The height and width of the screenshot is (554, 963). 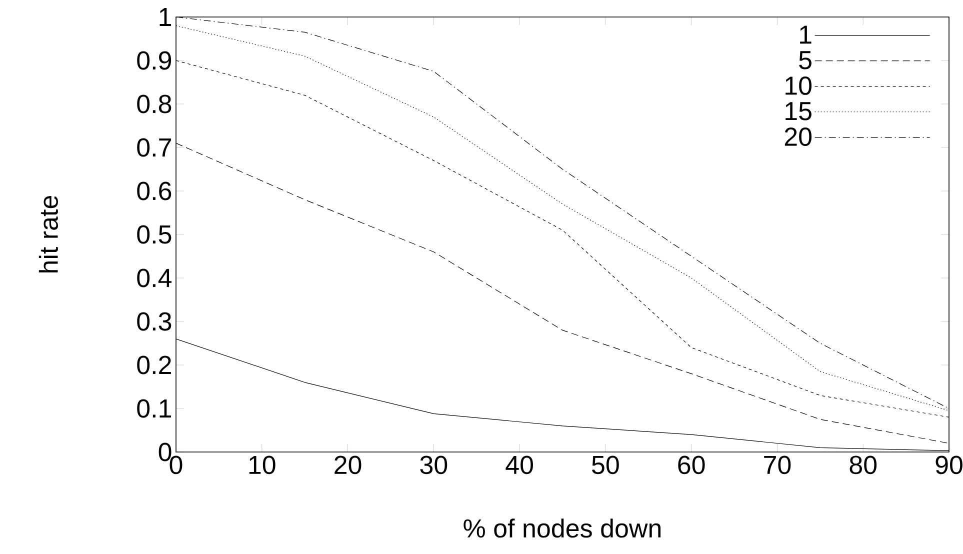 I want to click on x-tick-label: 90, so click(x=949, y=465).